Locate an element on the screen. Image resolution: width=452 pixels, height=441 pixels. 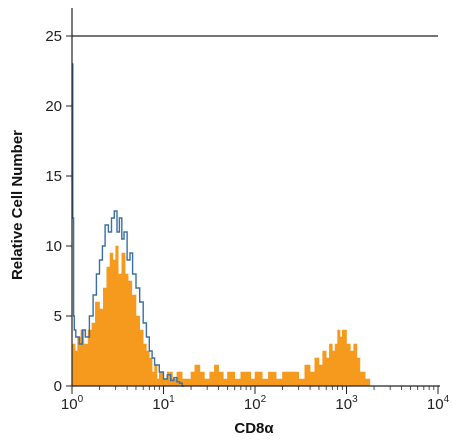
x-tick-label: 10⁴ is located at coordinates (438, 403).